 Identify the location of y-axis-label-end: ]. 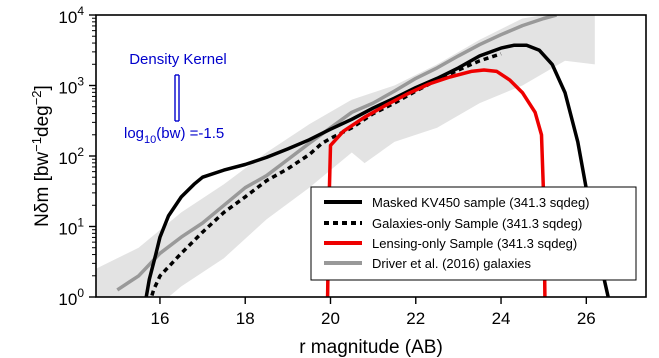
(42, 87).